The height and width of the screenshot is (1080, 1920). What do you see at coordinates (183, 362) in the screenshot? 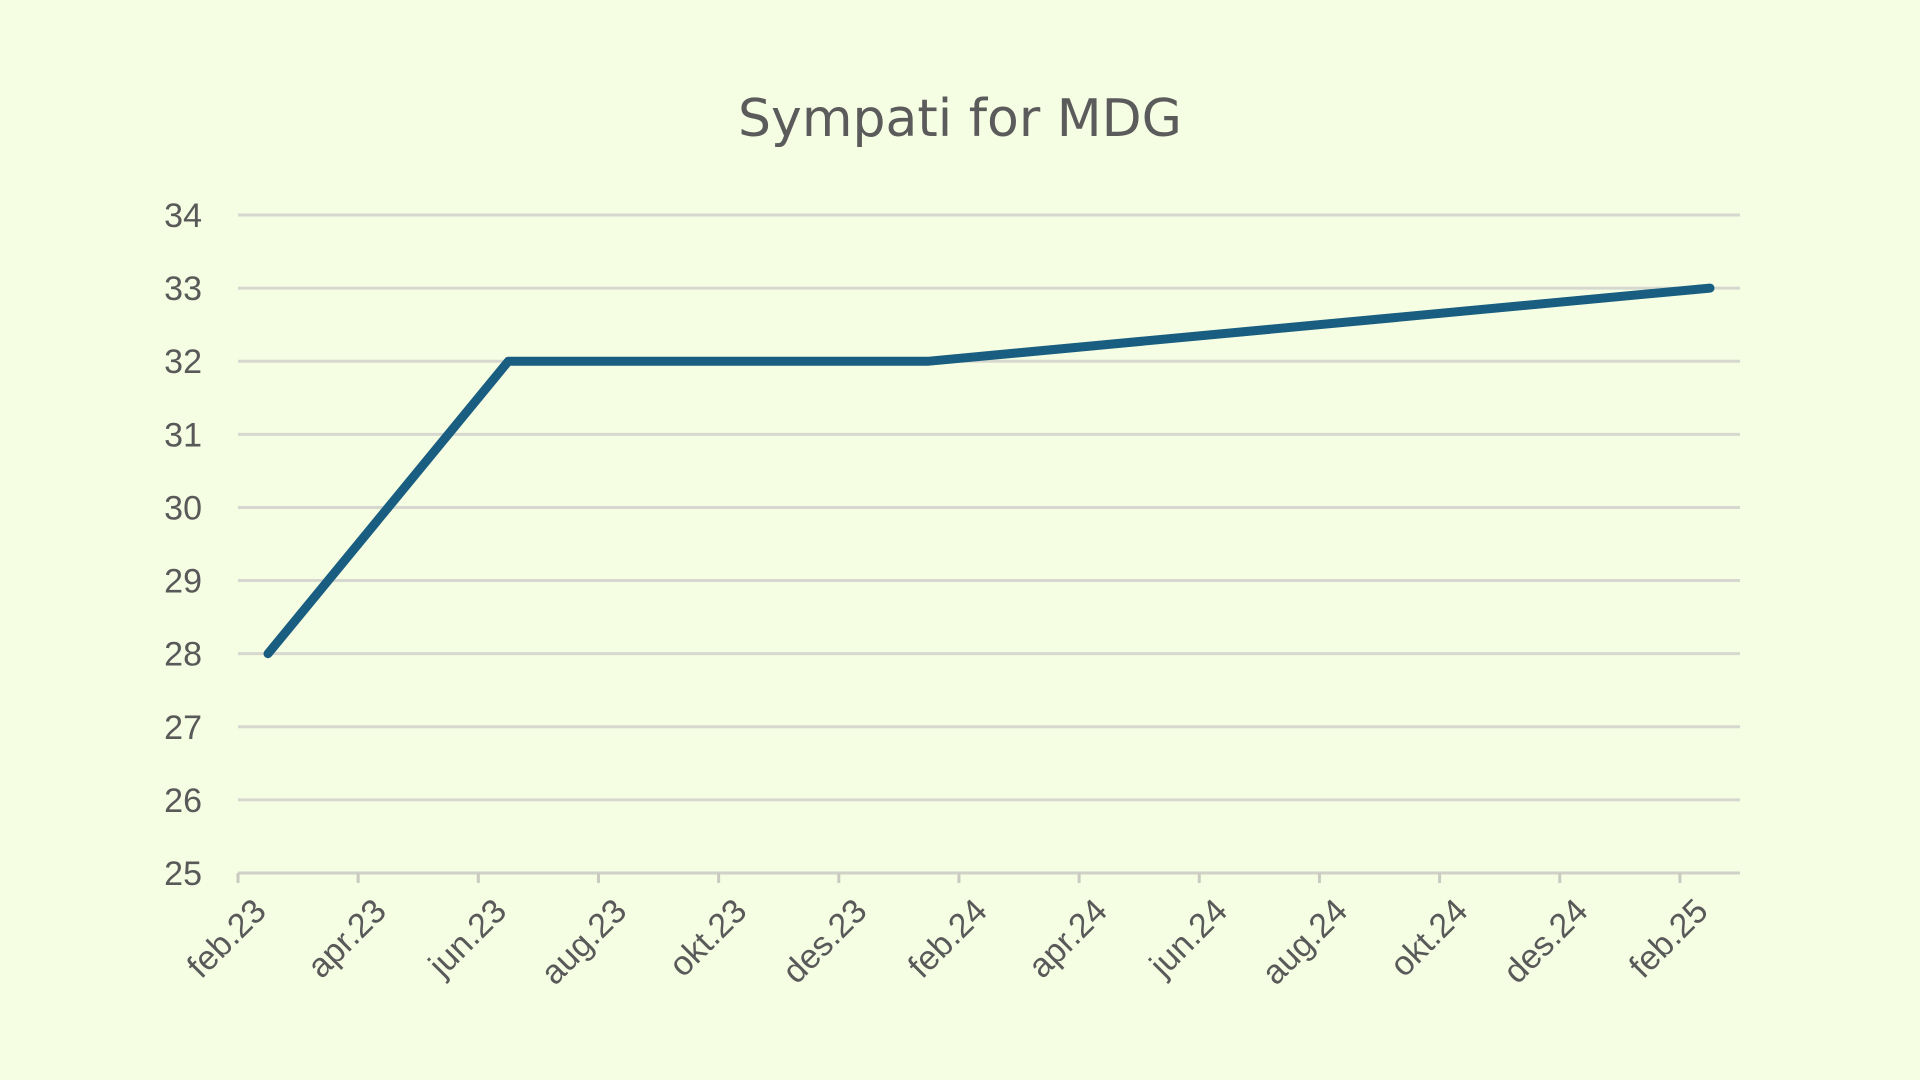
I see `y-tick-label: 32` at bounding box center [183, 362].